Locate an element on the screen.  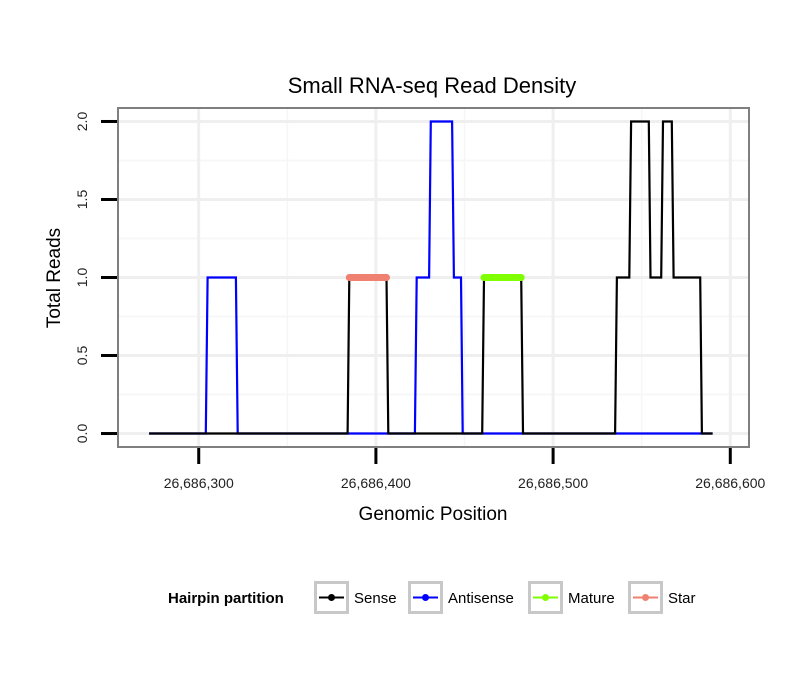
legend-label: Star is located at coordinates (682, 598).